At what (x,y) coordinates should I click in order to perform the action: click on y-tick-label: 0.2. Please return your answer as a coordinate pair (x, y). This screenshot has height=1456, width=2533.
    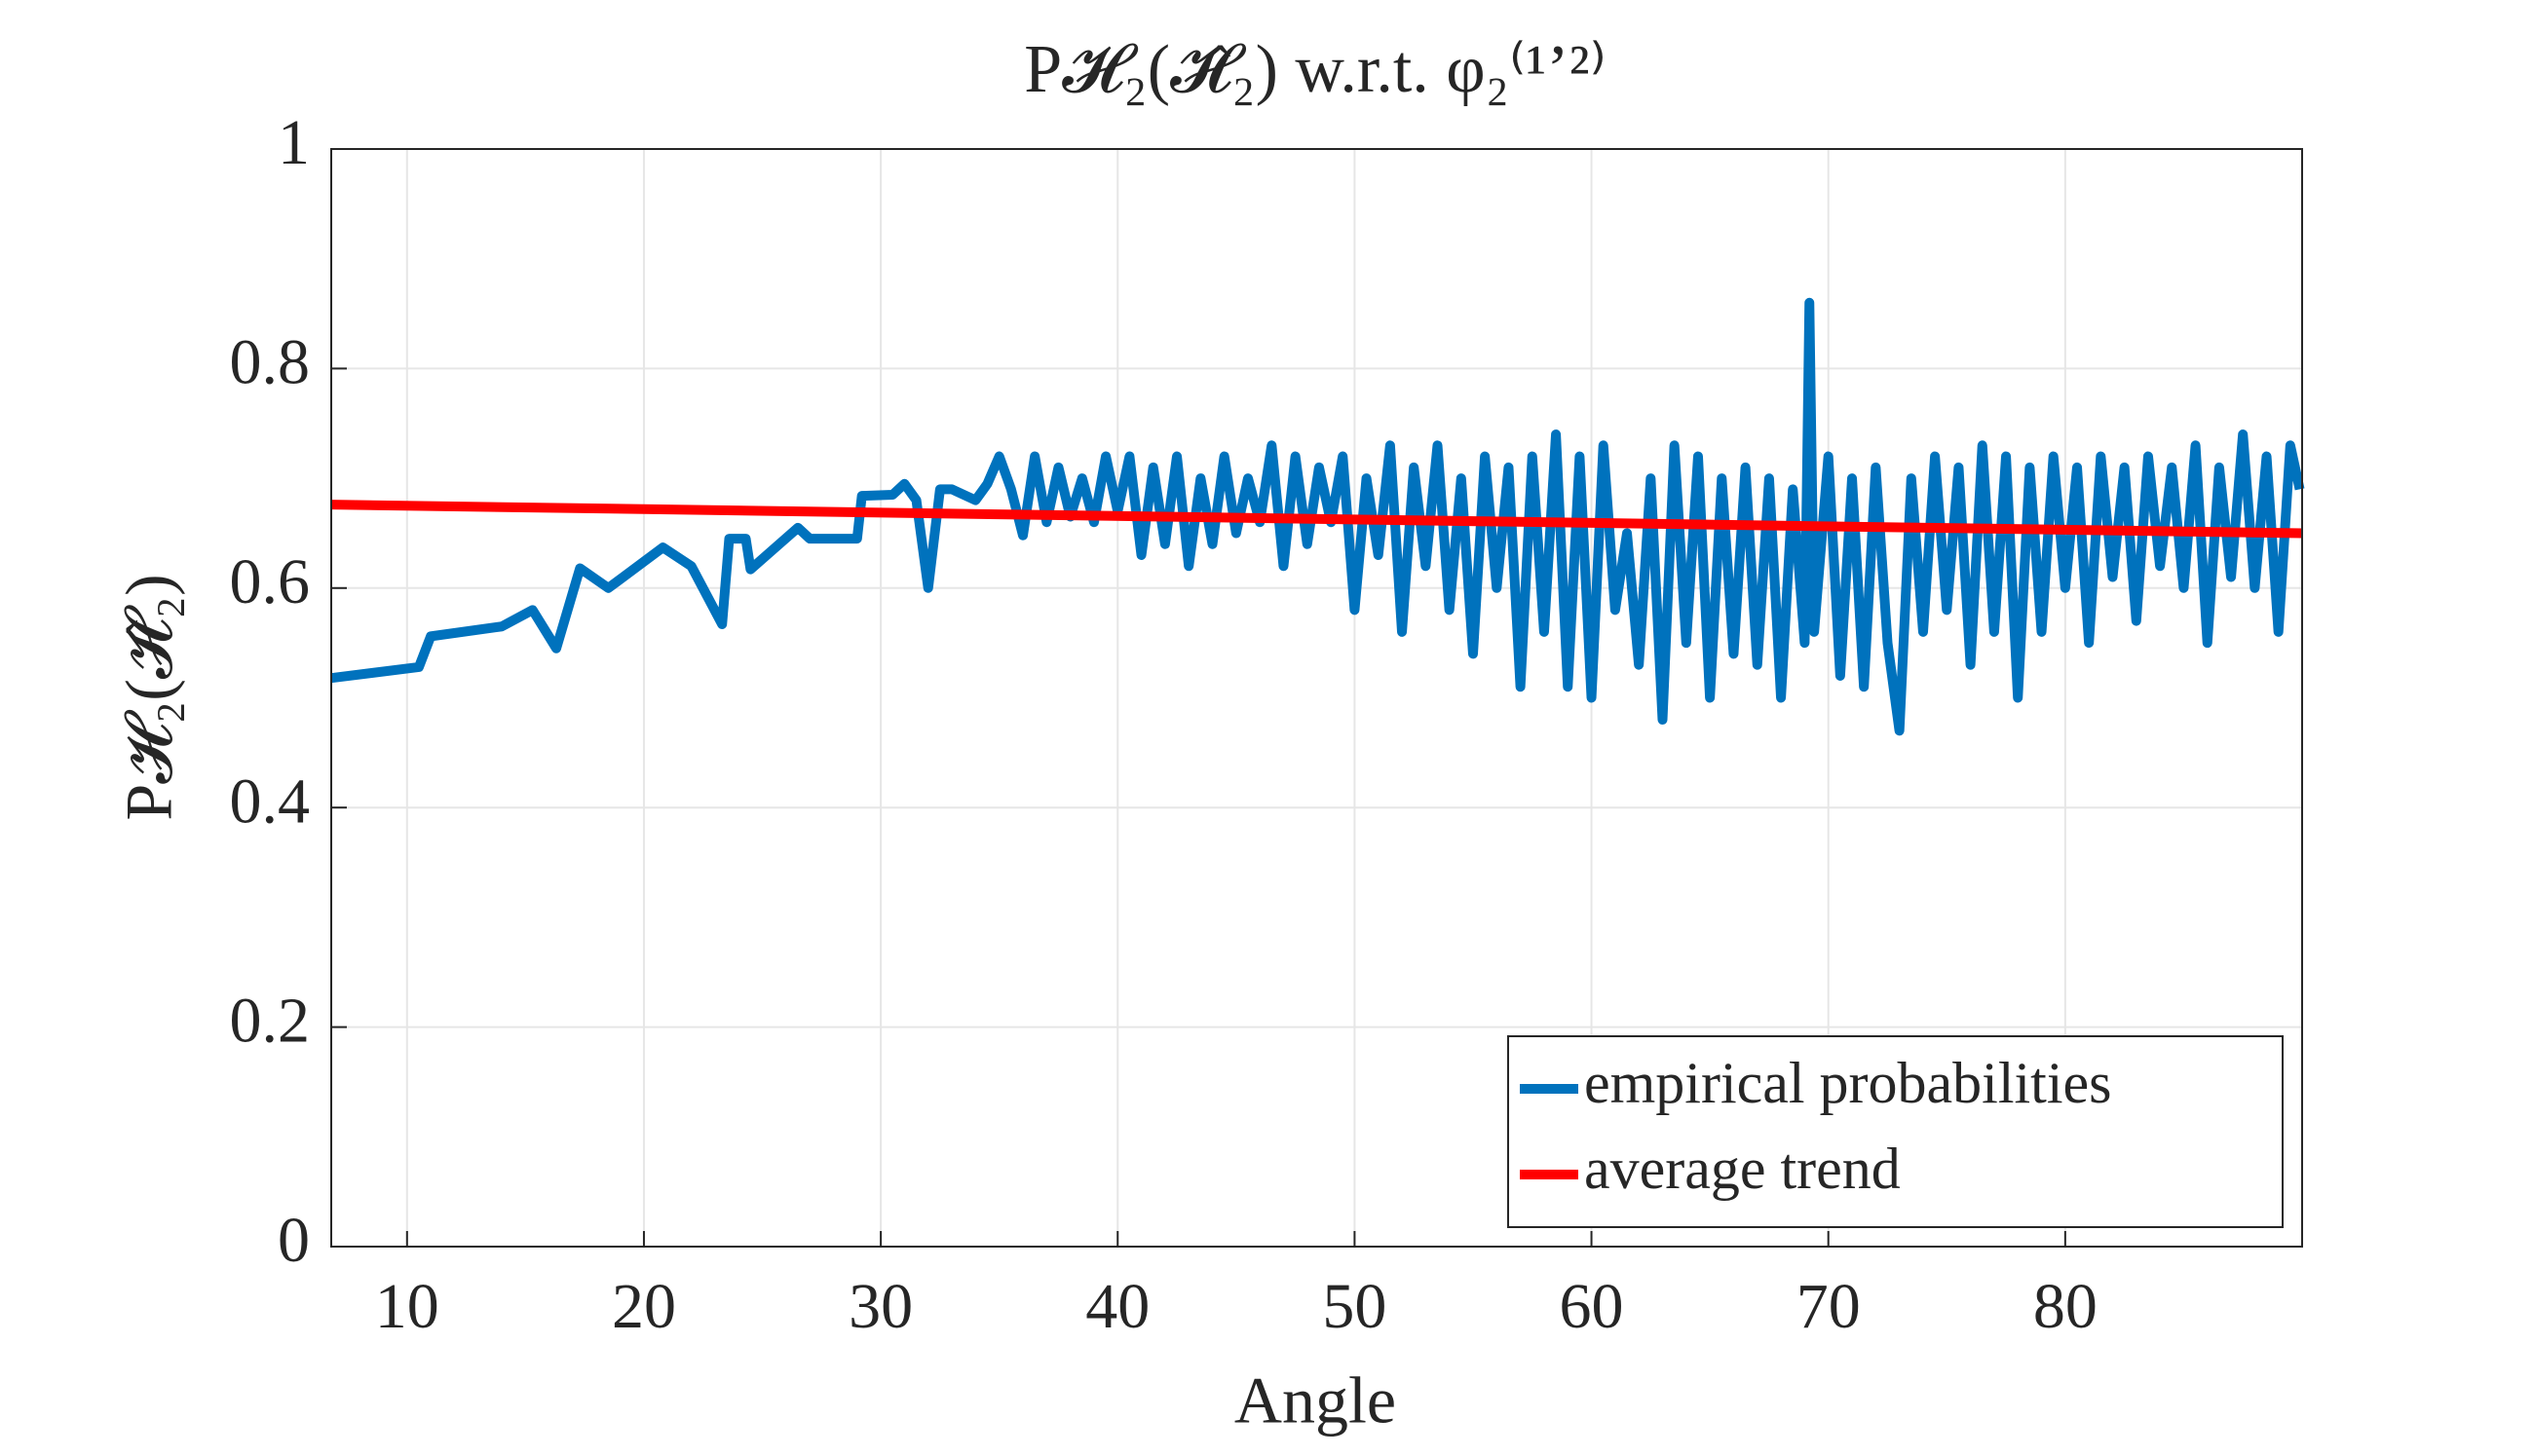
    Looking at the image, I should click on (270, 1021).